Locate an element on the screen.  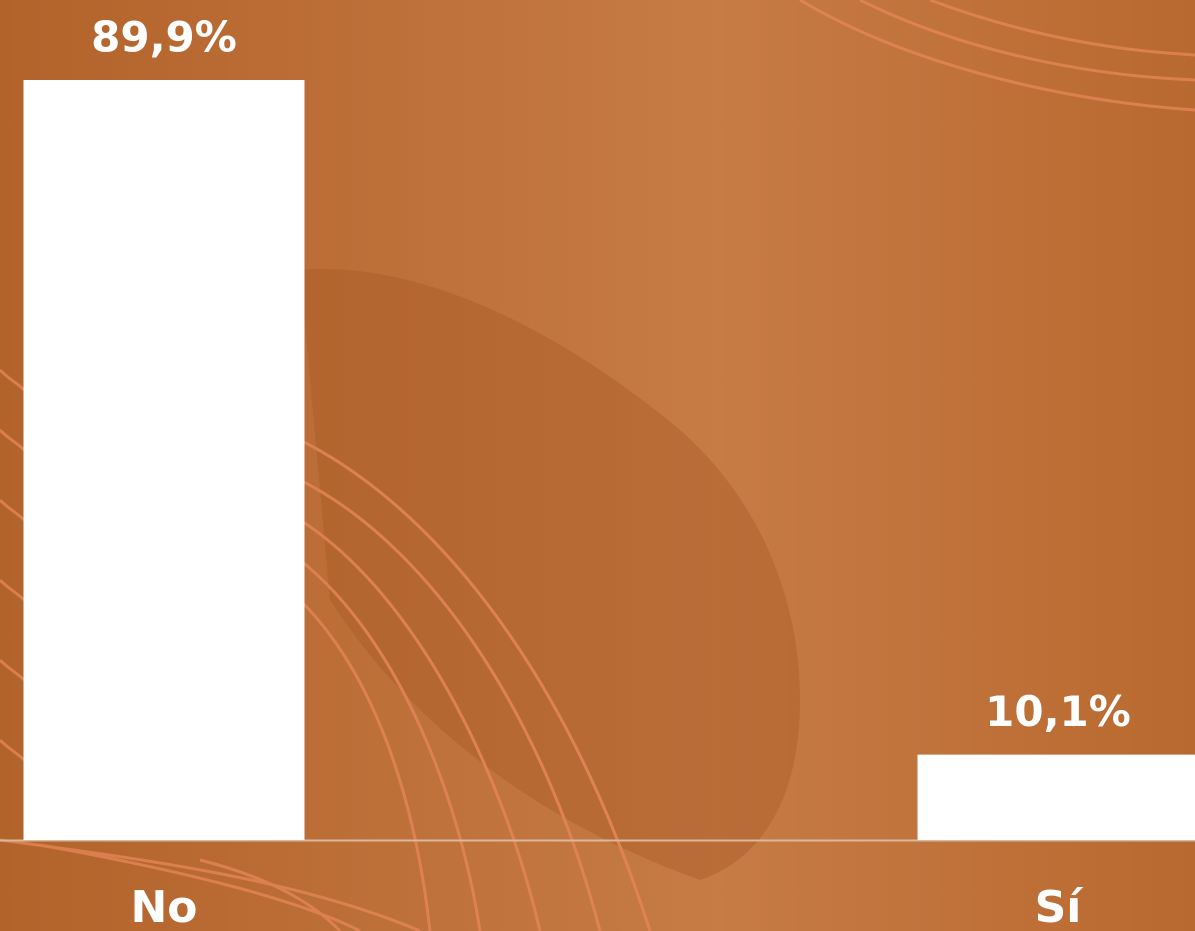
category-label: Sí is located at coordinates (1060, 906).